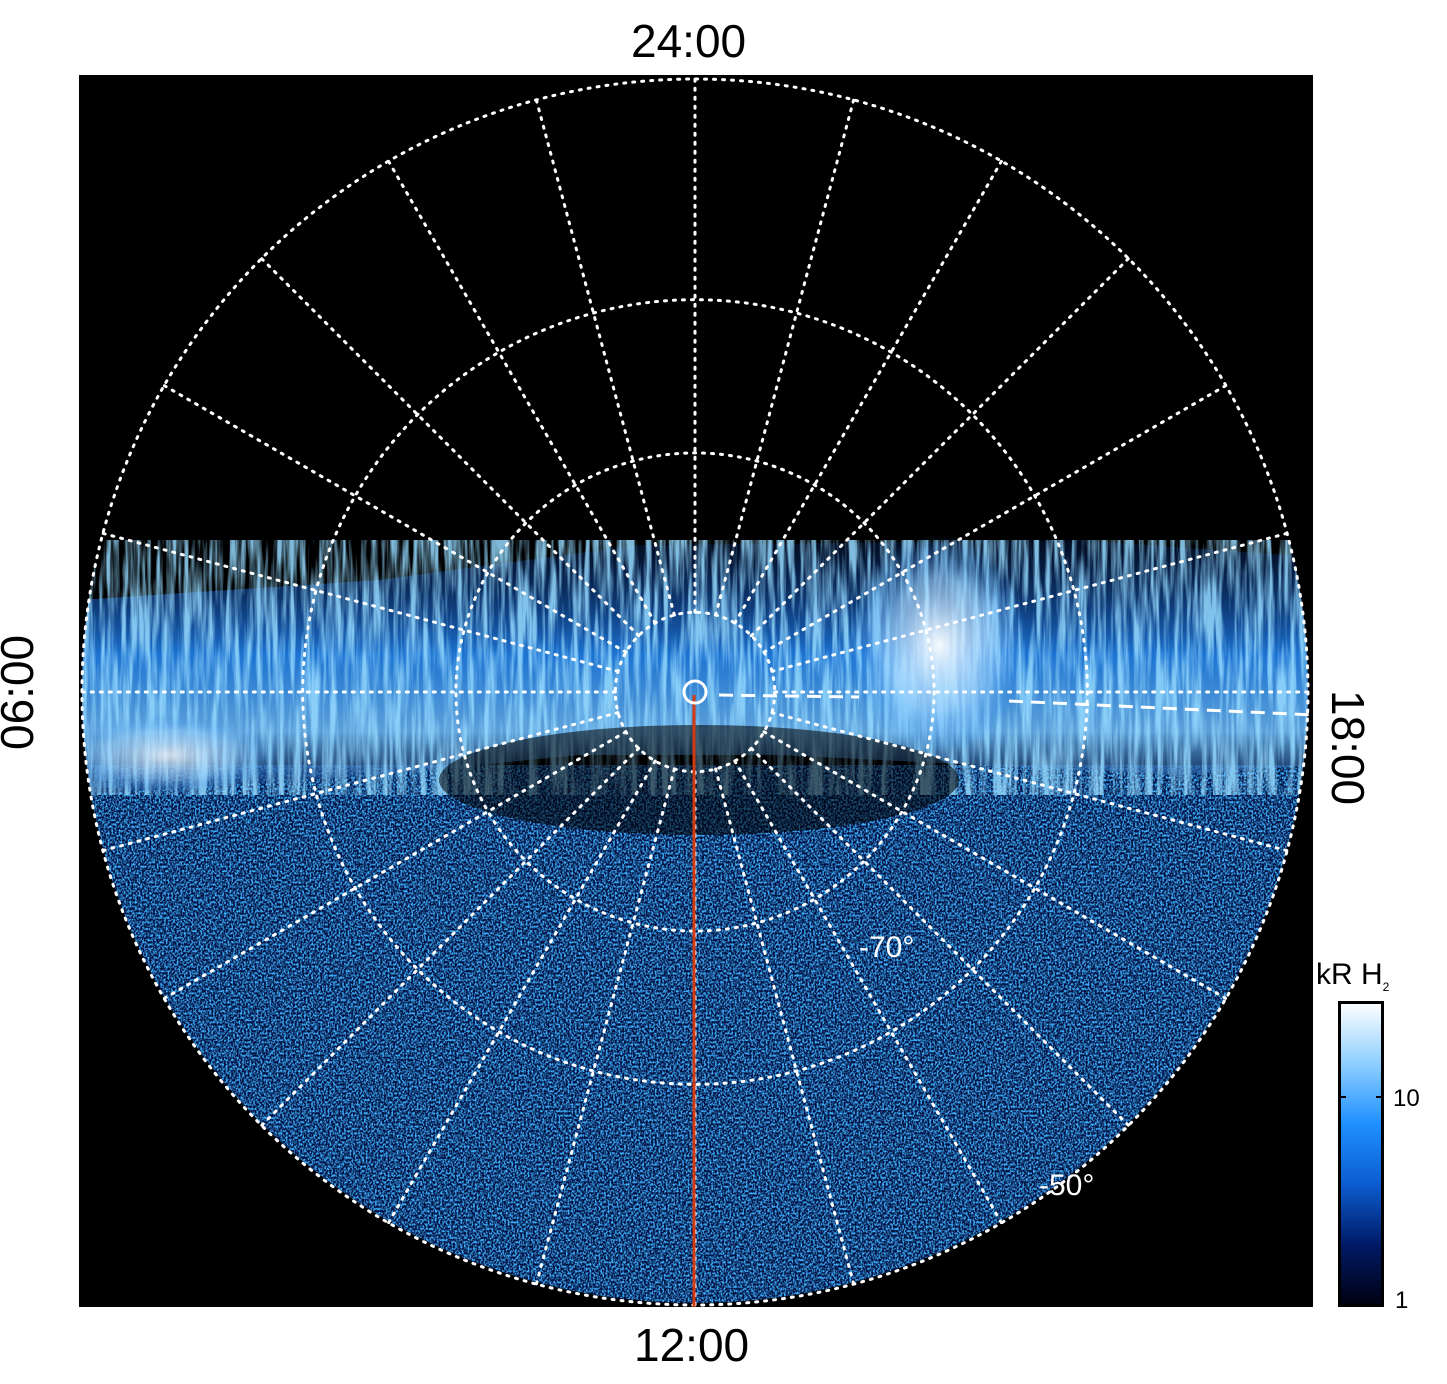 This screenshot has height=1384, width=1447. What do you see at coordinates (1015, 705) in the screenshot?
I see `terminator-dashed-line` at bounding box center [1015, 705].